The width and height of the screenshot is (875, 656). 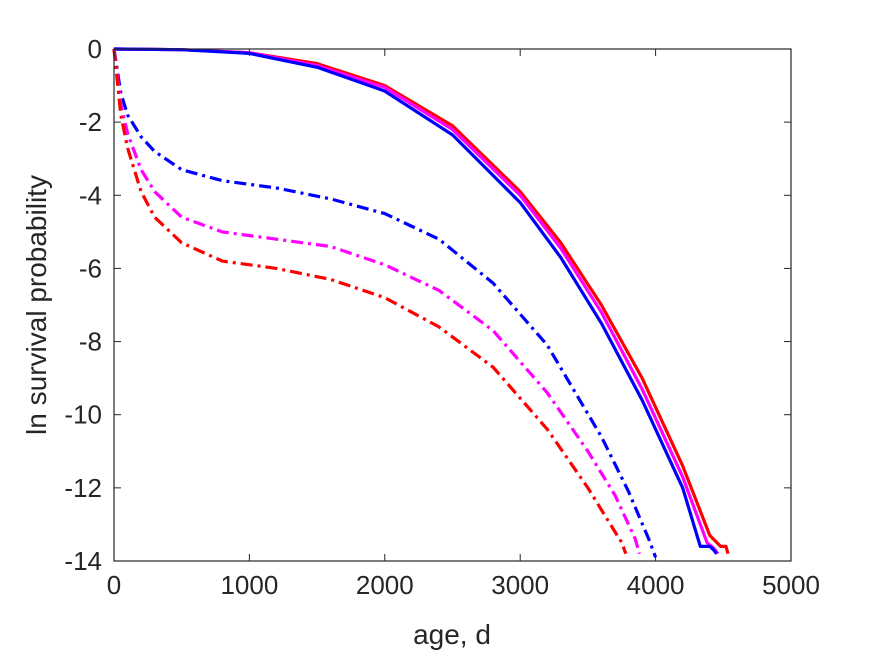 What do you see at coordinates (90, 122) in the screenshot?
I see `y-tick-label: -2` at bounding box center [90, 122].